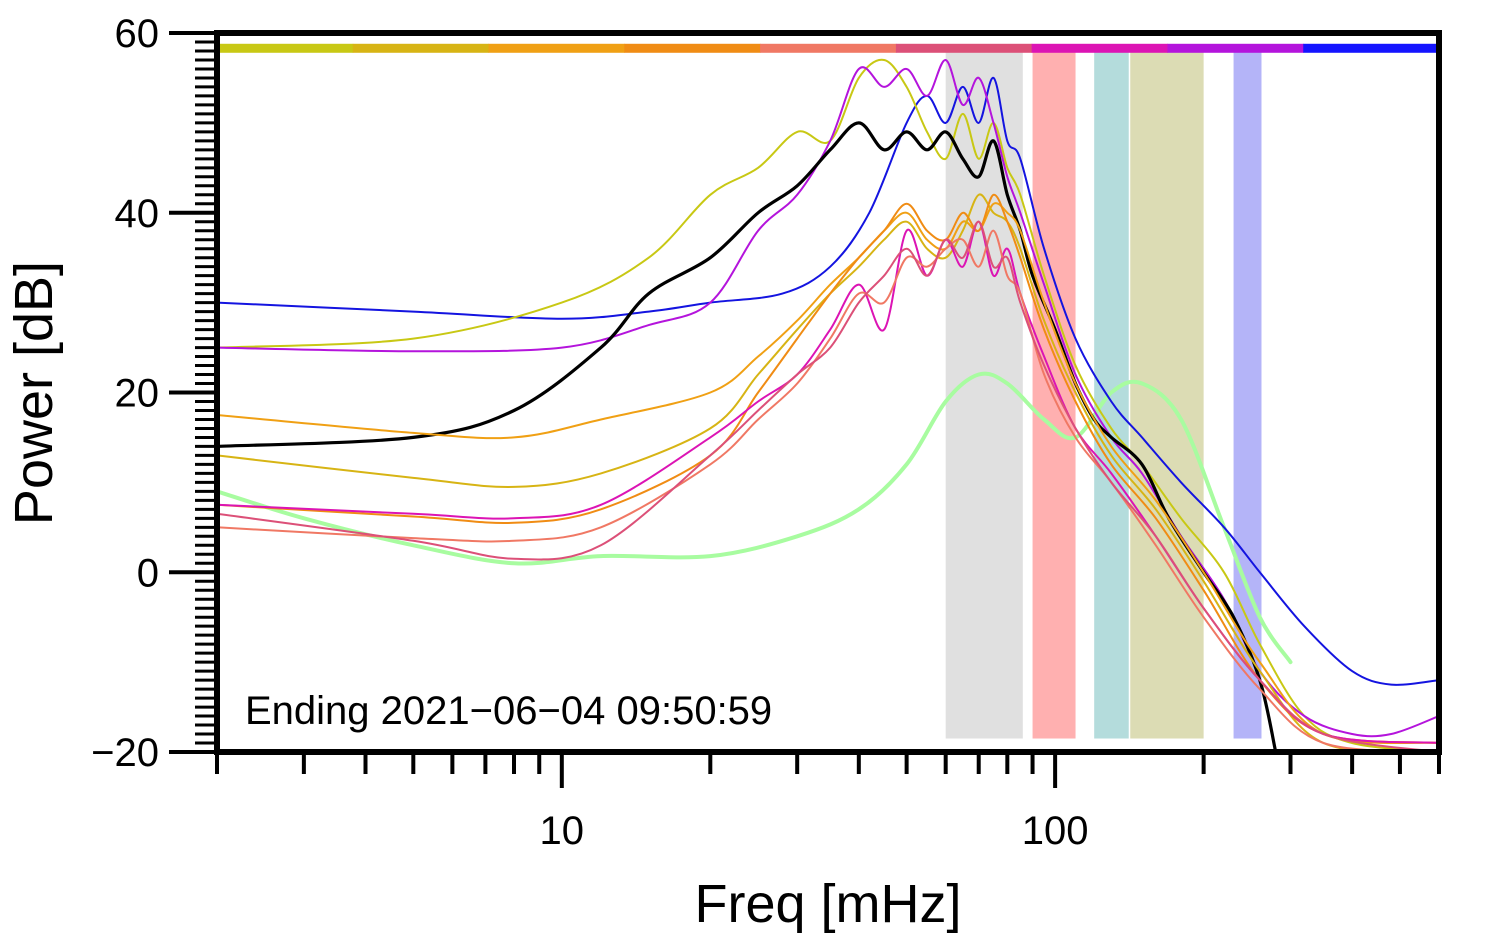 The image size is (1494, 952). Describe the element at coordinates (828, 770) in the screenshot. I see `x-axis-ticks` at that location.